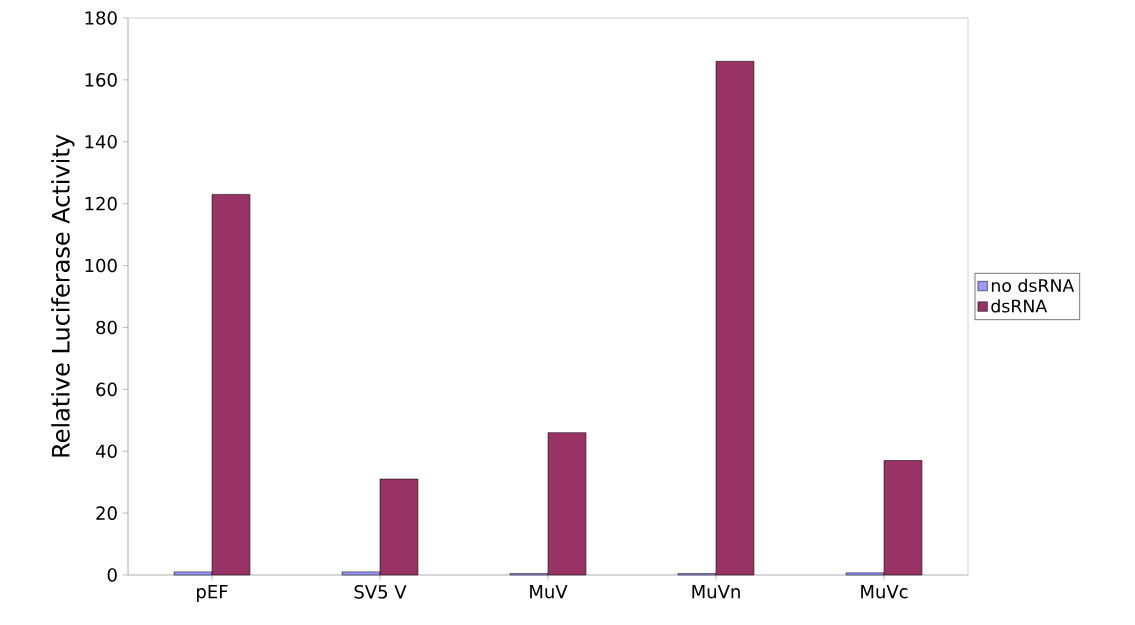 Image resolution: width=1135 pixels, height=625 pixels. What do you see at coordinates (212, 593) in the screenshot?
I see `x-tick-label: pEF` at bounding box center [212, 593].